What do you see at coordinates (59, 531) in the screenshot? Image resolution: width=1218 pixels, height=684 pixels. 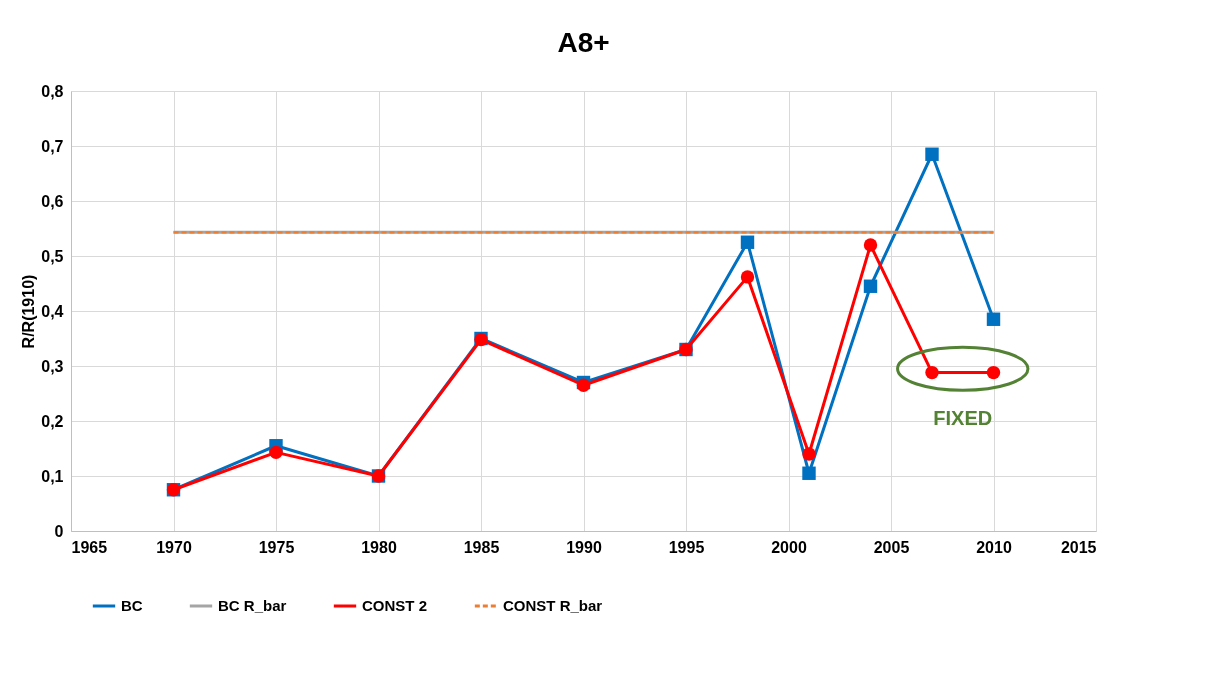 I see `y-tick-label: 0` at bounding box center [59, 531].